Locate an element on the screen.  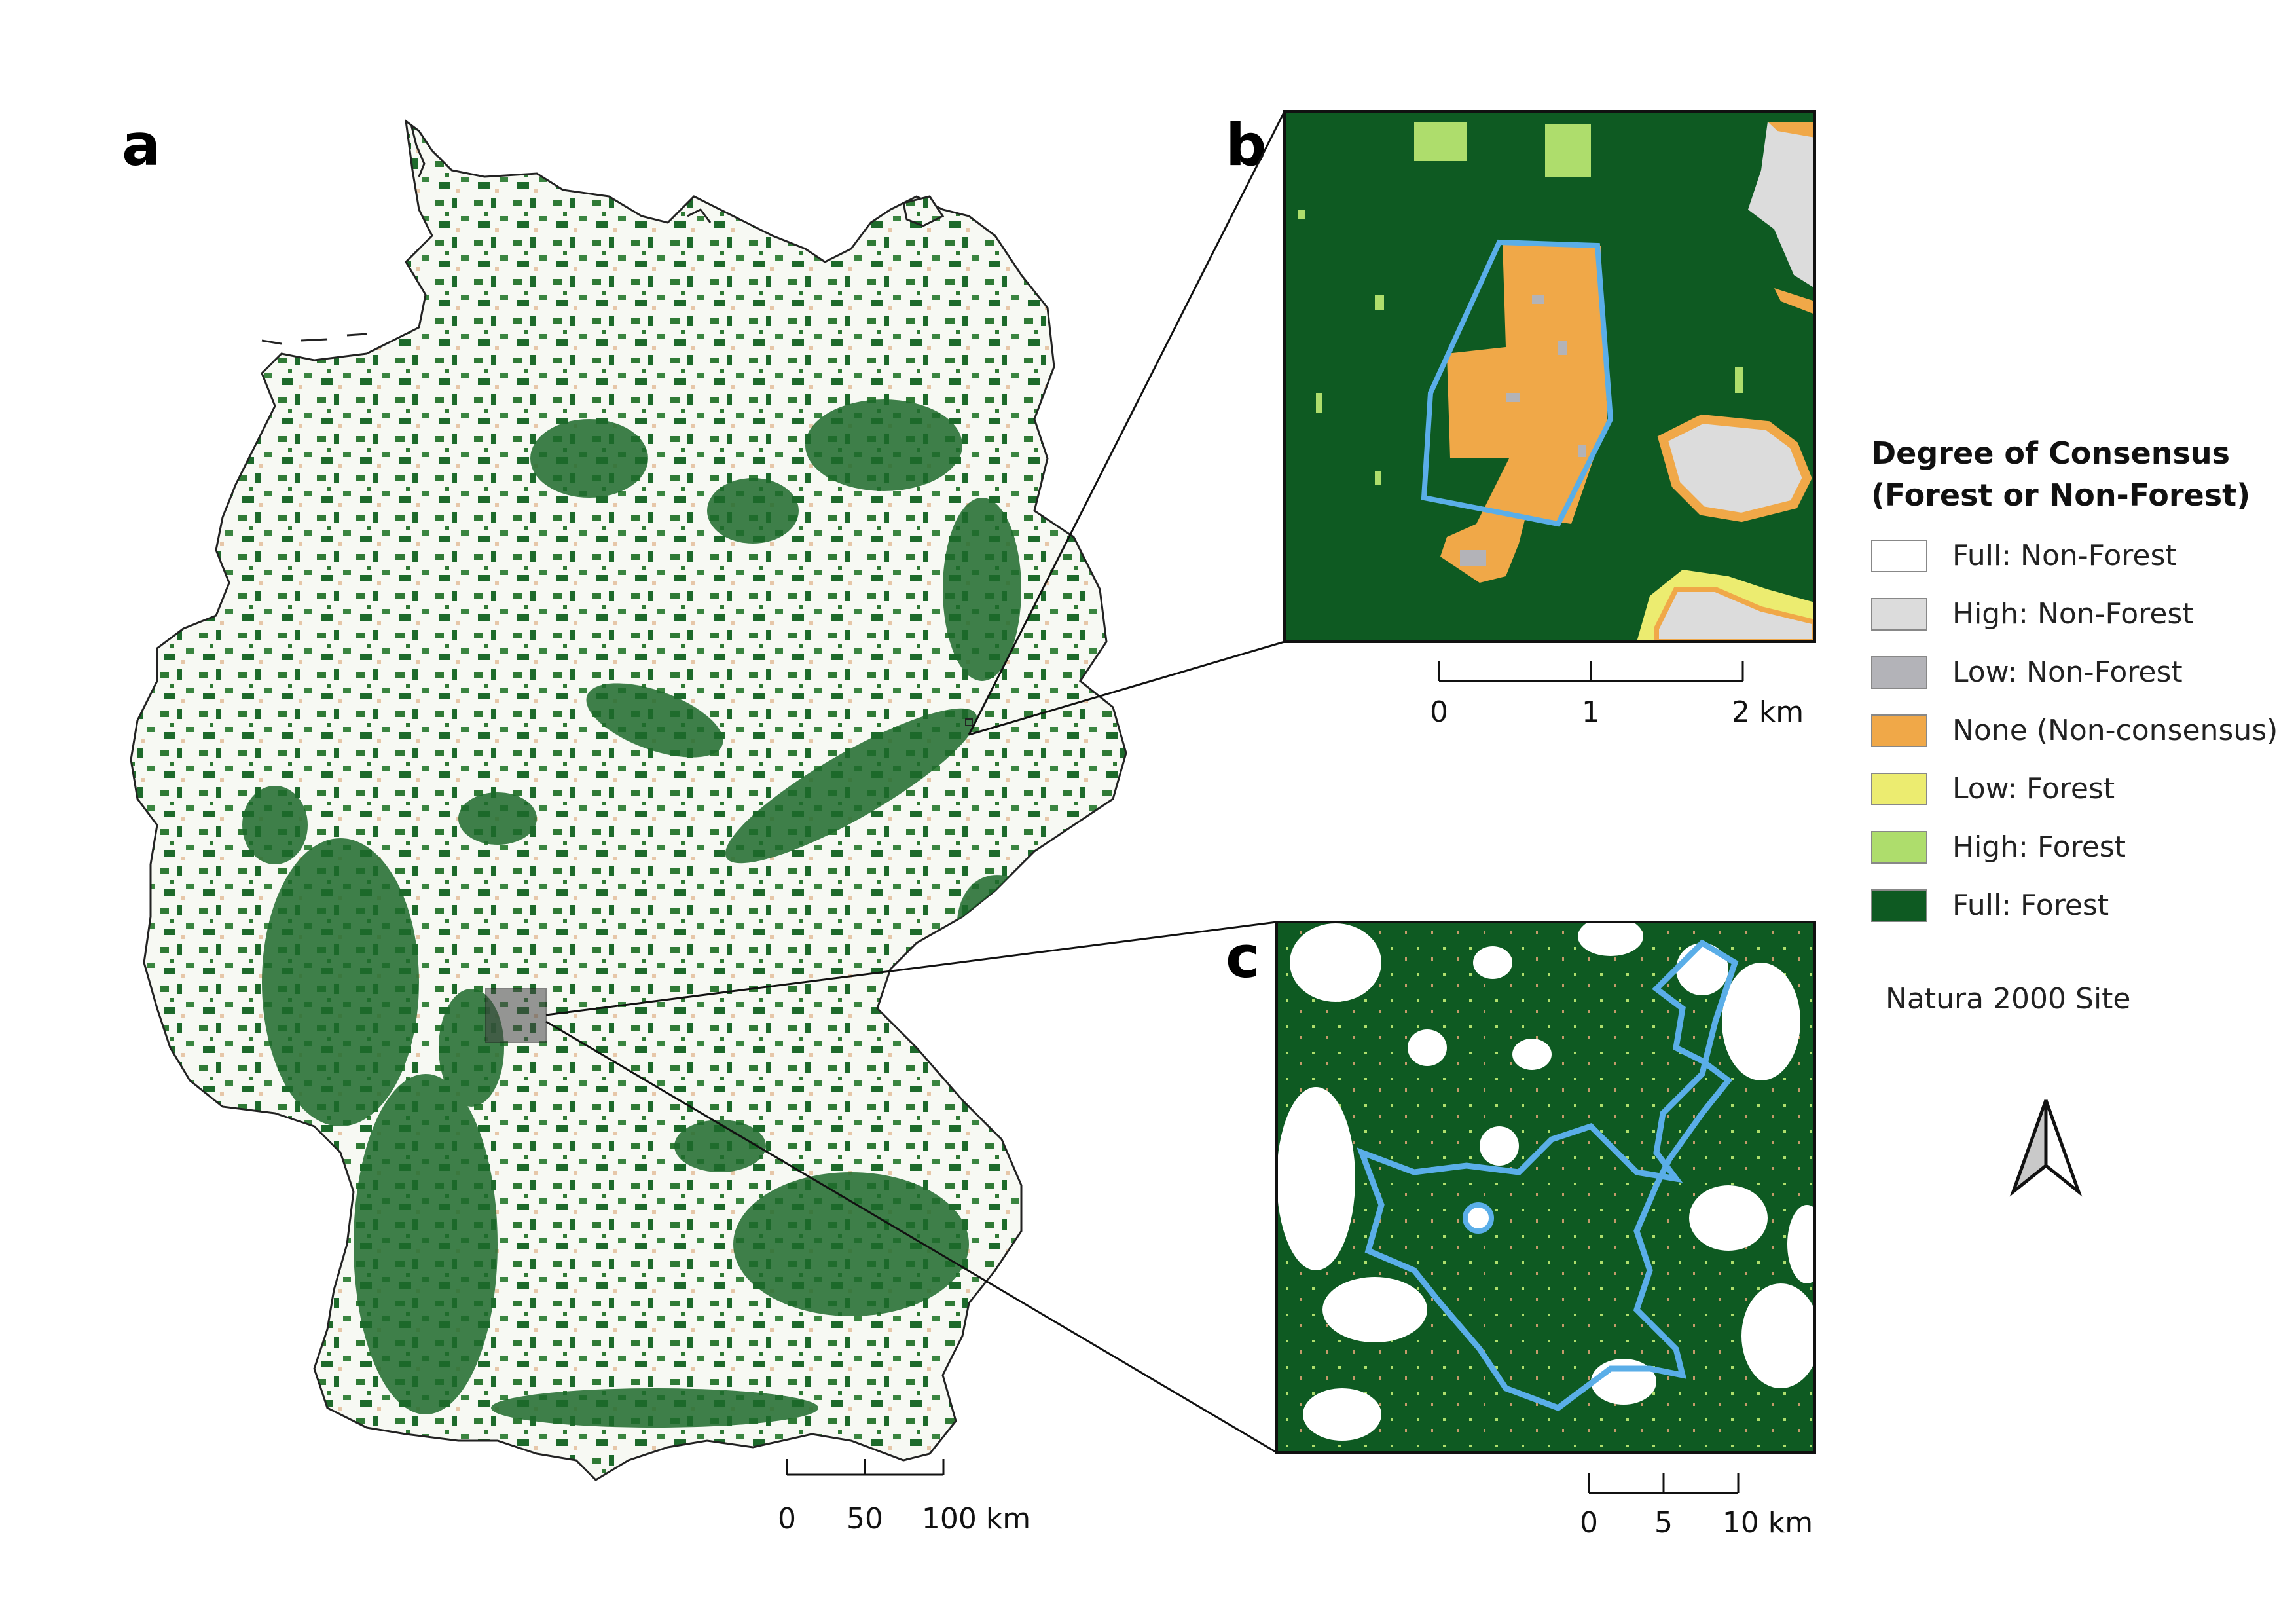
legend-item: Low: Non-Forest is located at coordinates (2080, 672).